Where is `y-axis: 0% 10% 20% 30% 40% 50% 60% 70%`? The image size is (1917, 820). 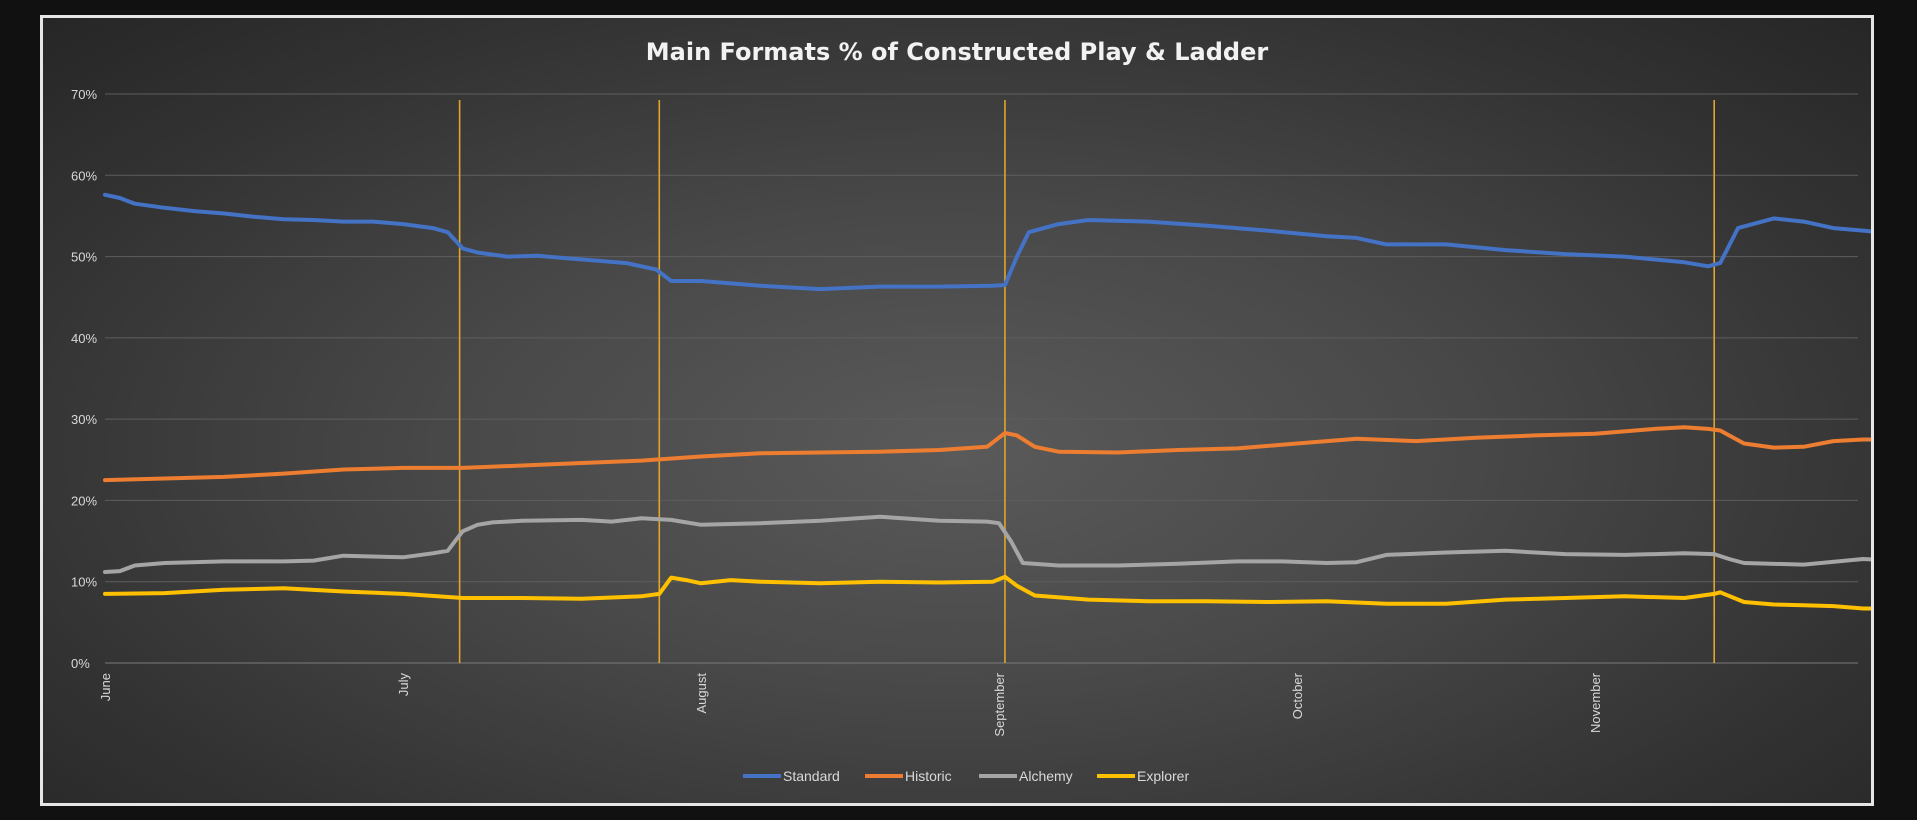 y-axis: 0% 10% 20% 30% 40% 50% 60% 70% is located at coordinates (84, 379).